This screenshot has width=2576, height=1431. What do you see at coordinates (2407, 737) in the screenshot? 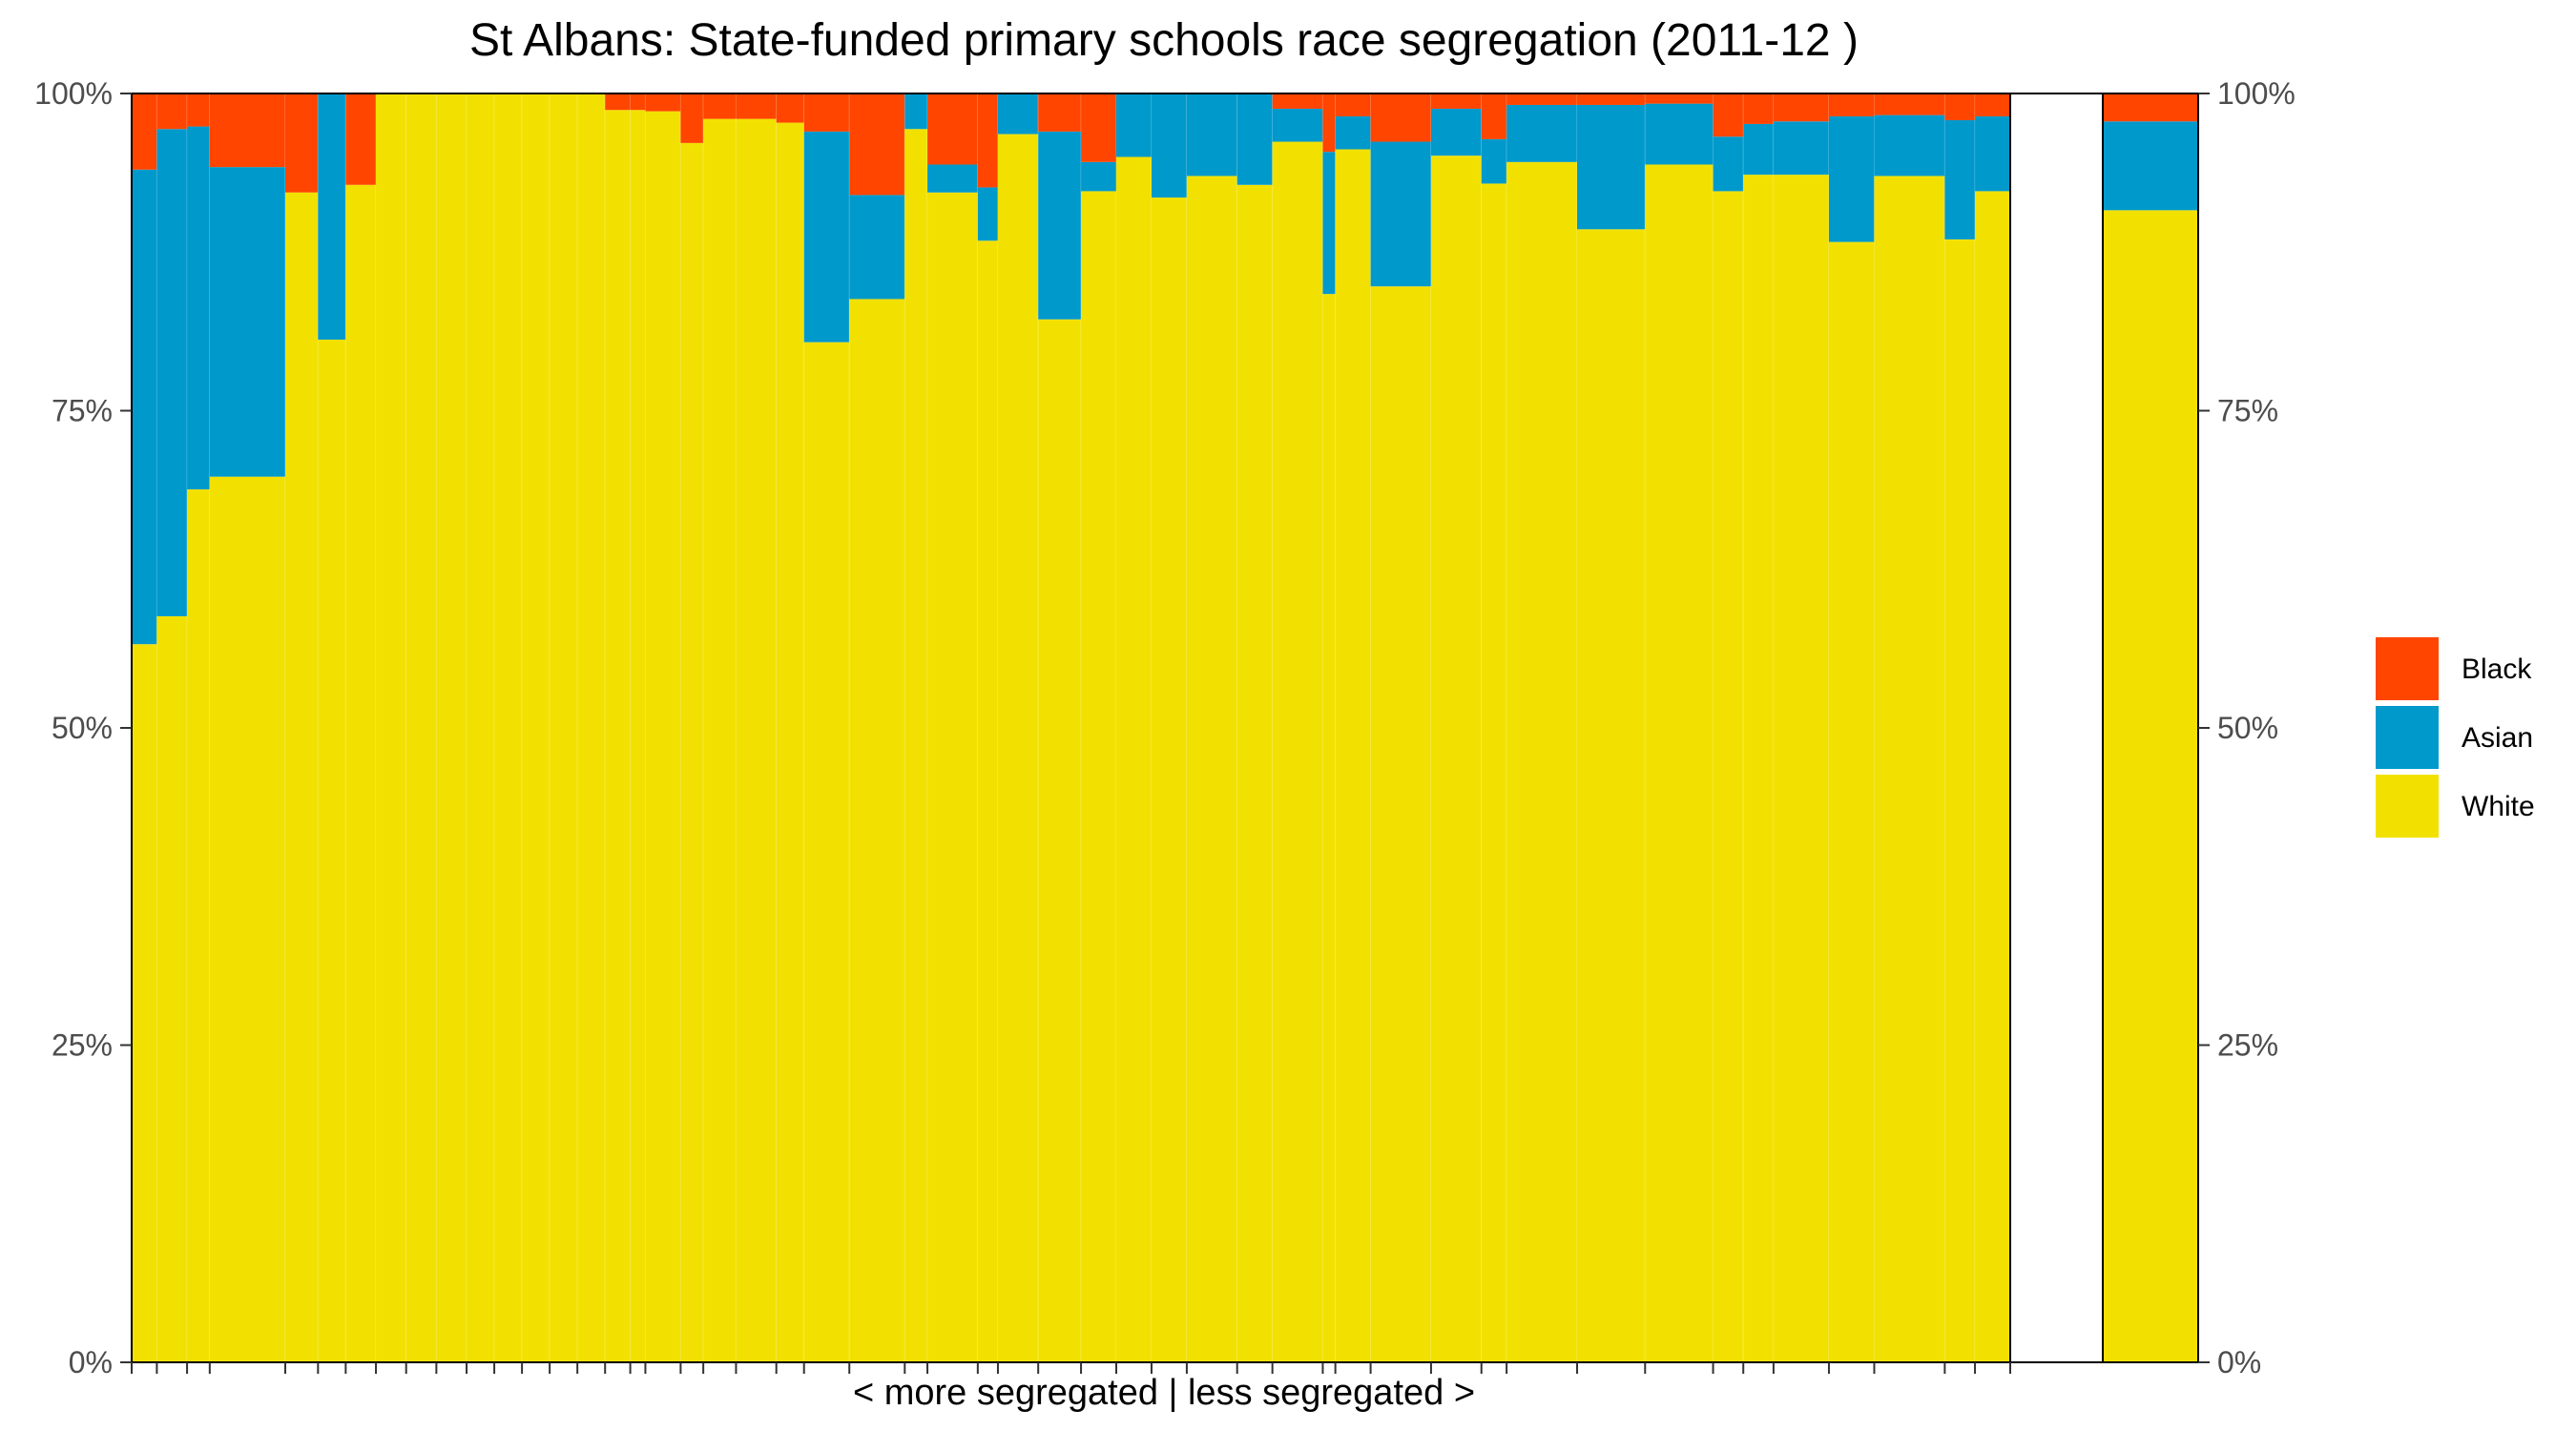
I see `legend-swatch` at bounding box center [2407, 737].